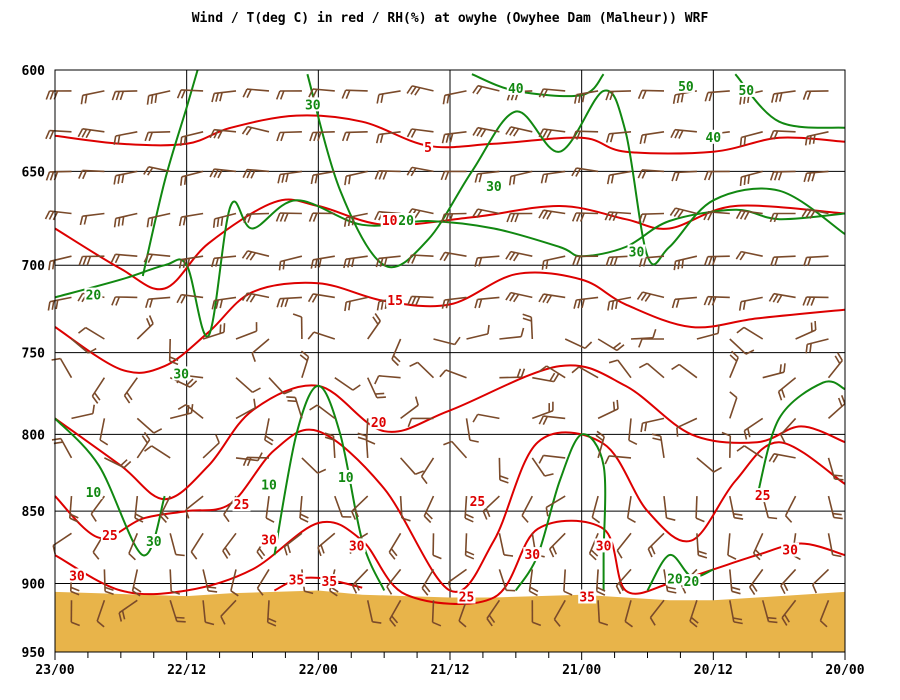 This screenshot has width=900, height=700. Describe the element at coordinates (746, 91) in the screenshot. I see `rh-label: 50` at that location.